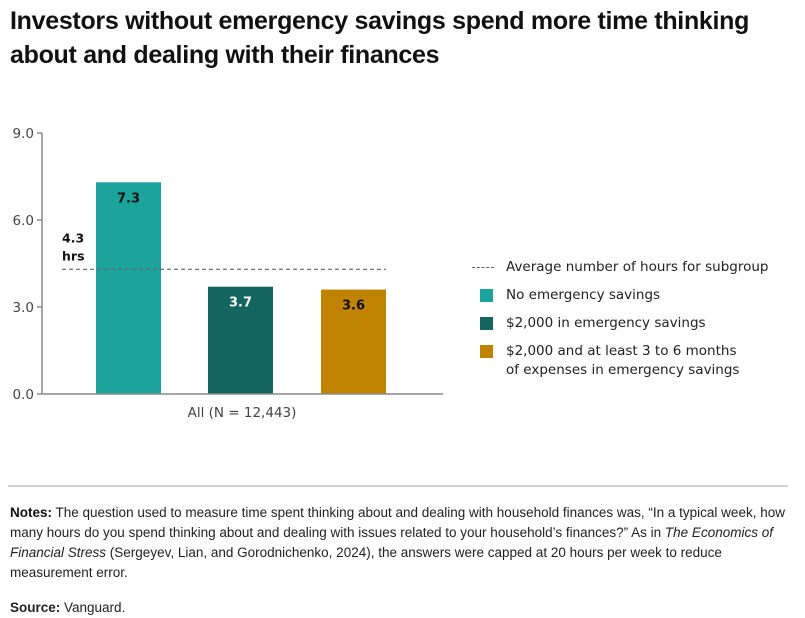 This screenshot has height=618, width=805. What do you see at coordinates (28, 264) in the screenshot?
I see `y-axis: 0.0 3.0 6.0 9.0` at bounding box center [28, 264].